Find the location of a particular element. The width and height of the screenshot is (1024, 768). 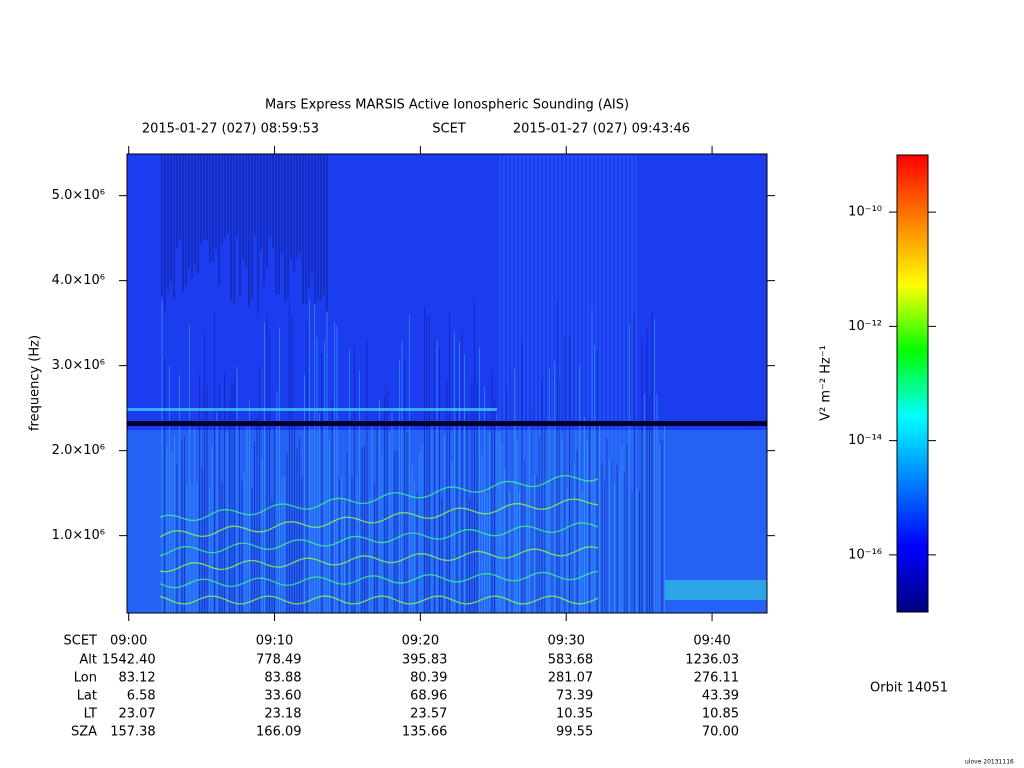

ephemeris-value: 80.39 is located at coordinates (428, 678).